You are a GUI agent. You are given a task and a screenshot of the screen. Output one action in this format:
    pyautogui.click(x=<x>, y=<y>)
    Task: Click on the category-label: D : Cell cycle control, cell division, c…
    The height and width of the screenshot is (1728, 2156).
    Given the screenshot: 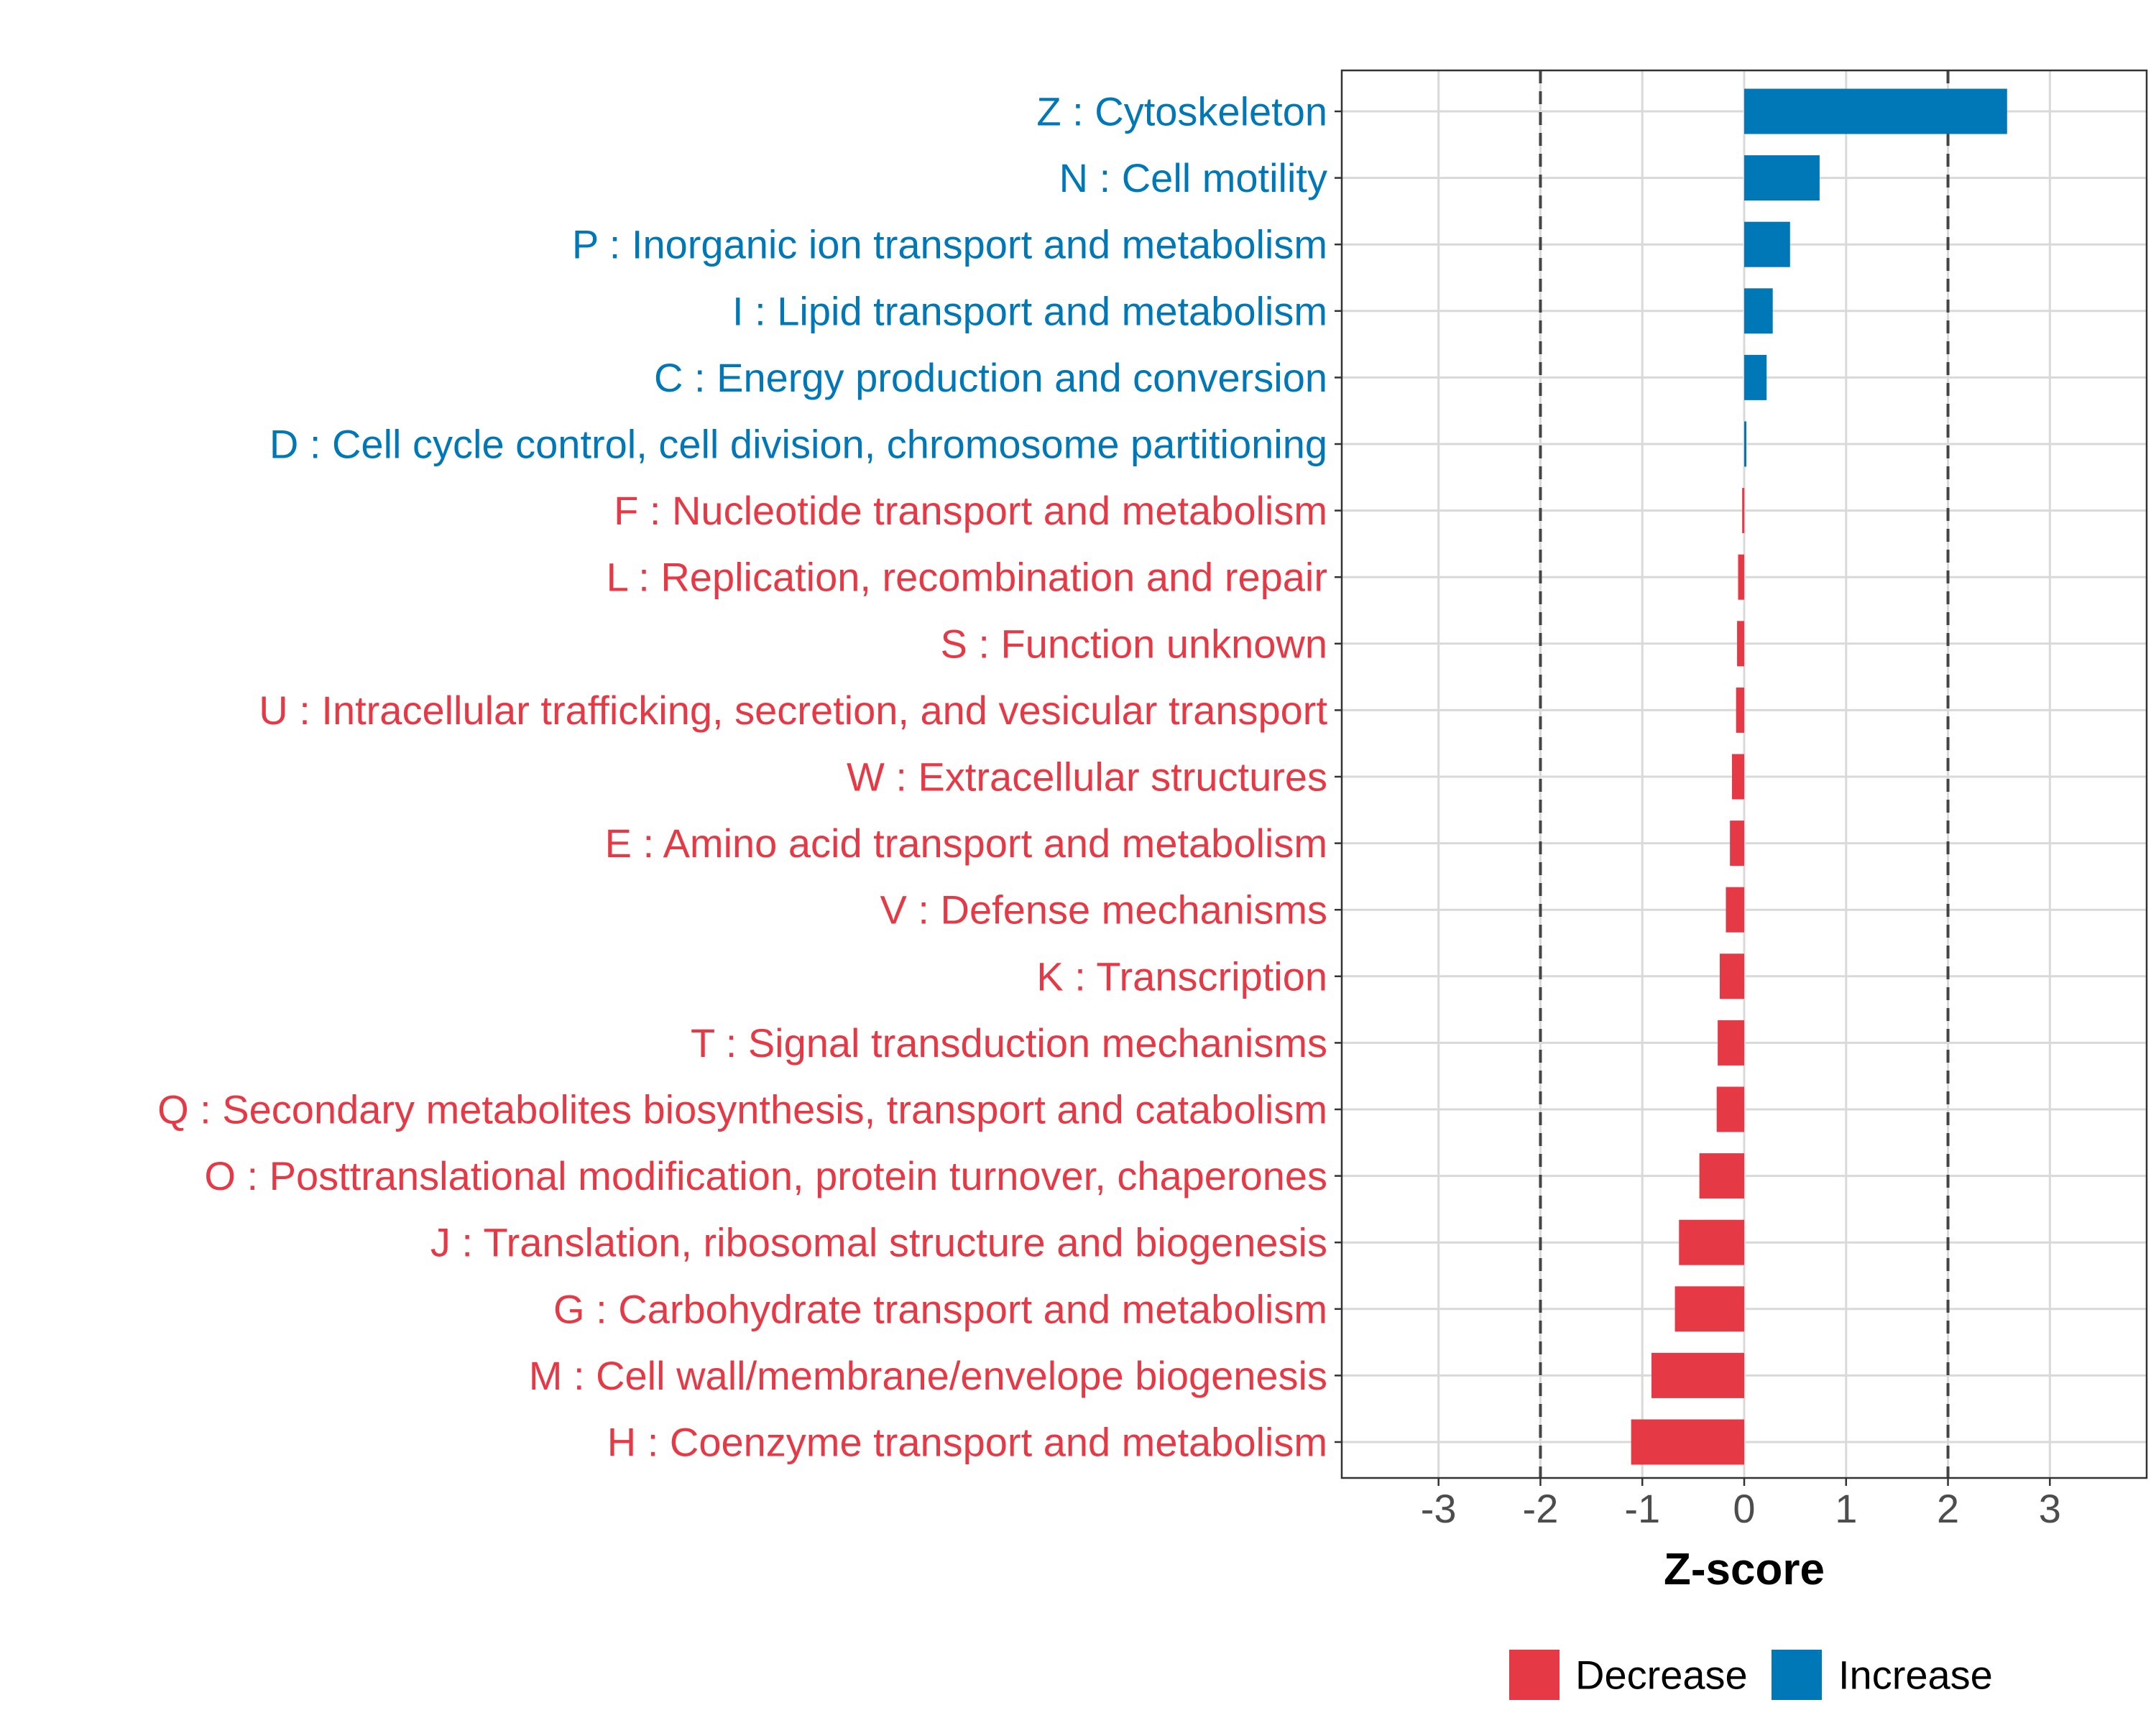 What is the action you would take?
    pyautogui.click(x=798, y=445)
    